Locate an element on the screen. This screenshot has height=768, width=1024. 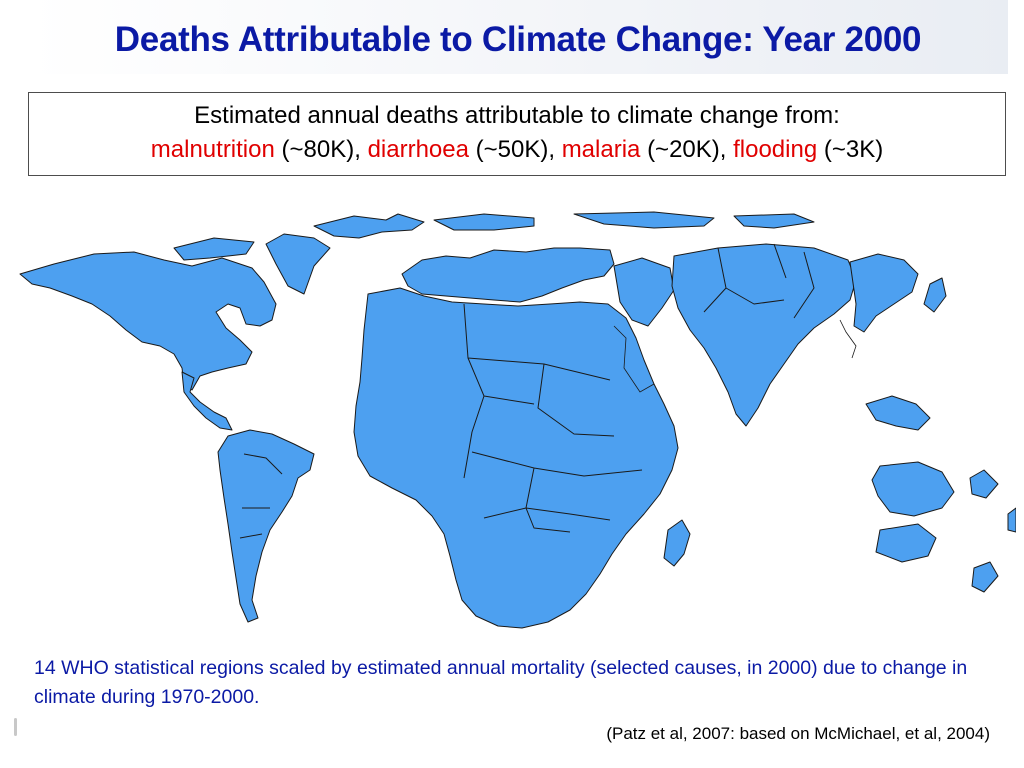
cause-value: (~20K) is located at coordinates (683, 149).